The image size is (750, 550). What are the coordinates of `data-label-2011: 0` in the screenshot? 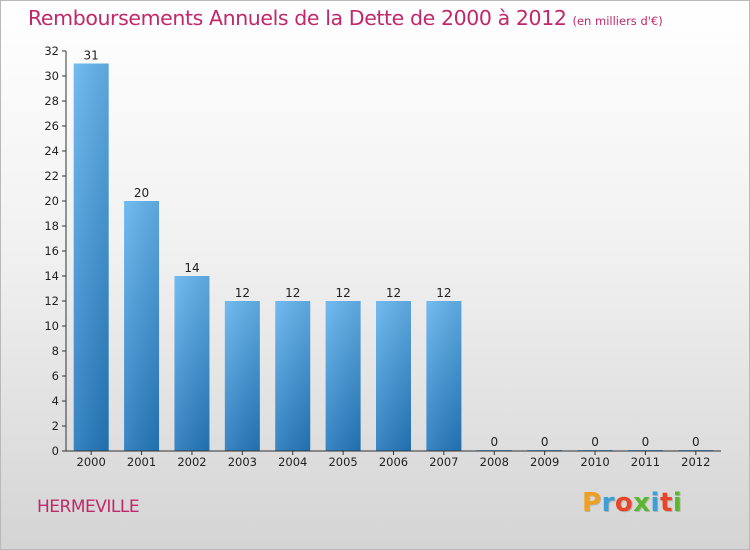 It's located at (646, 442).